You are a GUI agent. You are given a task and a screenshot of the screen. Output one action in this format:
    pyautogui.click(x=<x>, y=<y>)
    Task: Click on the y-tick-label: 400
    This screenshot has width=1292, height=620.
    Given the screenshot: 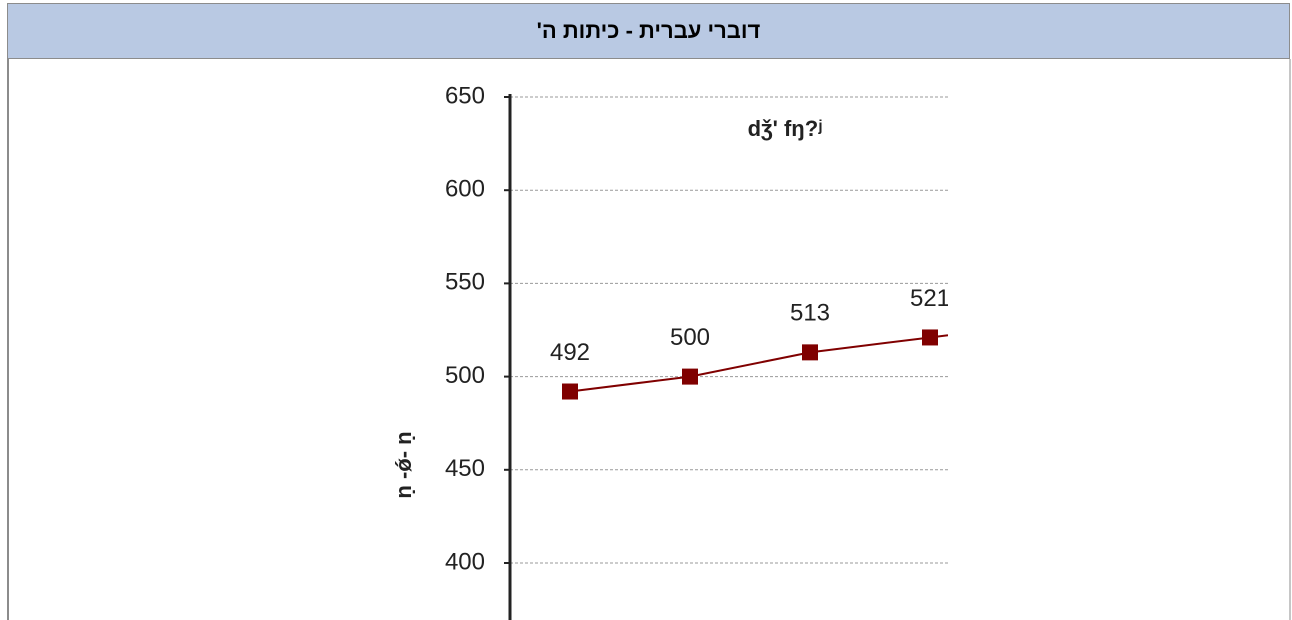 What is the action you would take?
    pyautogui.click(x=465, y=561)
    